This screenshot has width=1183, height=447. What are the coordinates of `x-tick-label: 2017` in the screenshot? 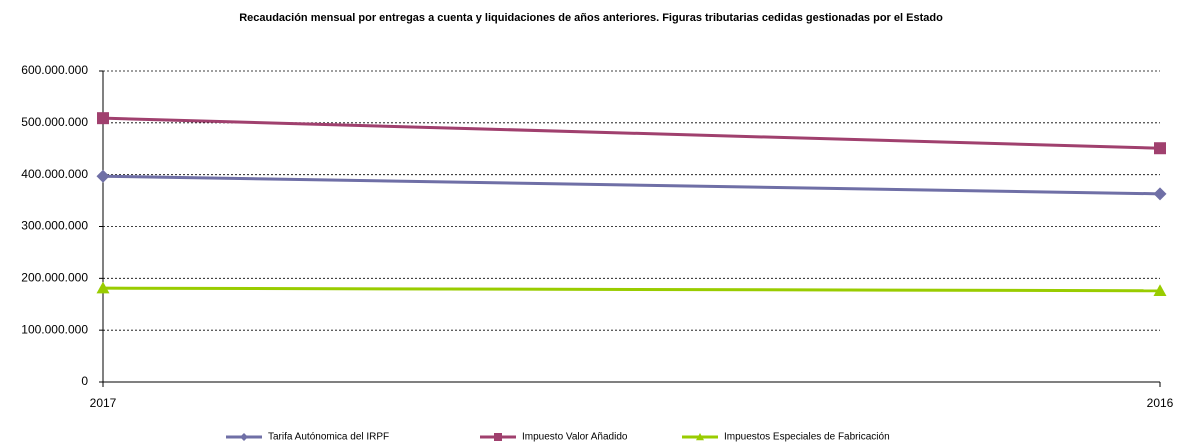 It's located at (103, 403).